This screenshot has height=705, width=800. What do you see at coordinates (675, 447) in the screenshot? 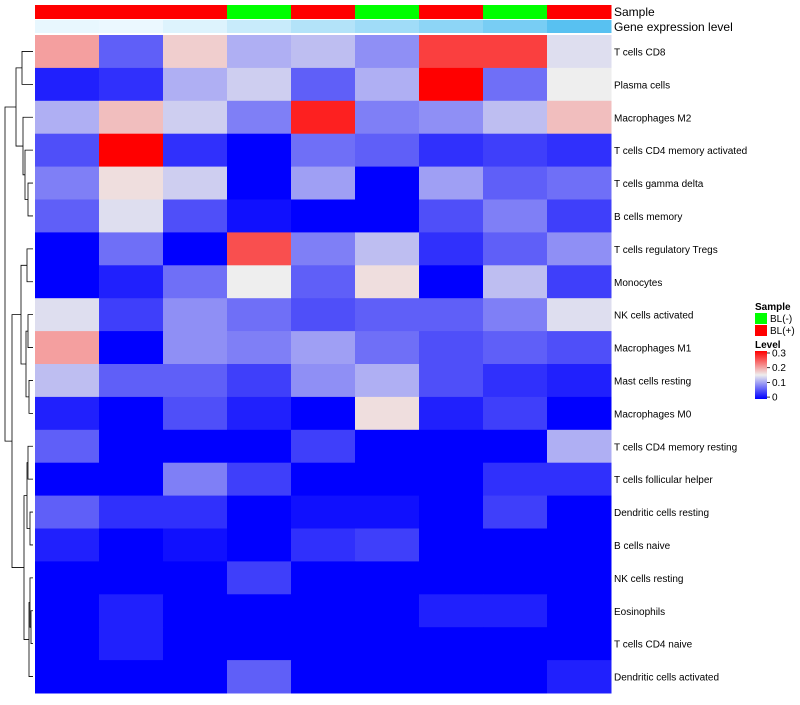
I see `row-label: T cells CD4 memory resting` at bounding box center [675, 447].